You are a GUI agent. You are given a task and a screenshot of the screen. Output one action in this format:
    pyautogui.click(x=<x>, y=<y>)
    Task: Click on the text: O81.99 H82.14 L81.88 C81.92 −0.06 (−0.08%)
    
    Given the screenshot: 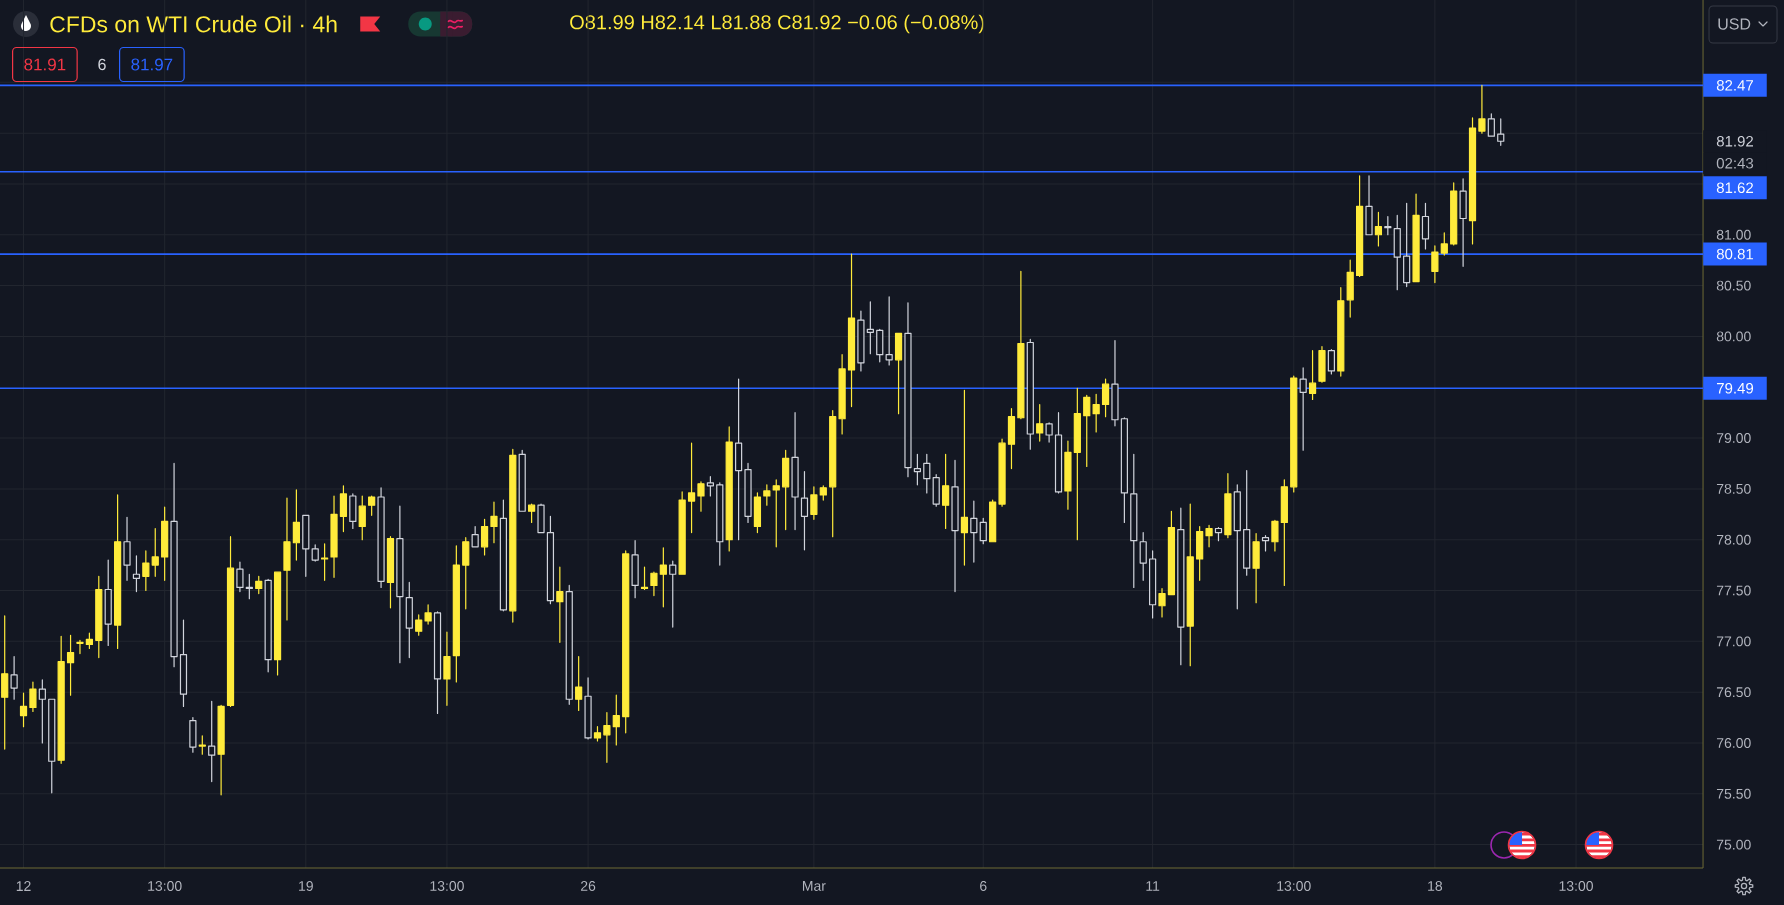 What is the action you would take?
    pyautogui.click(x=777, y=24)
    